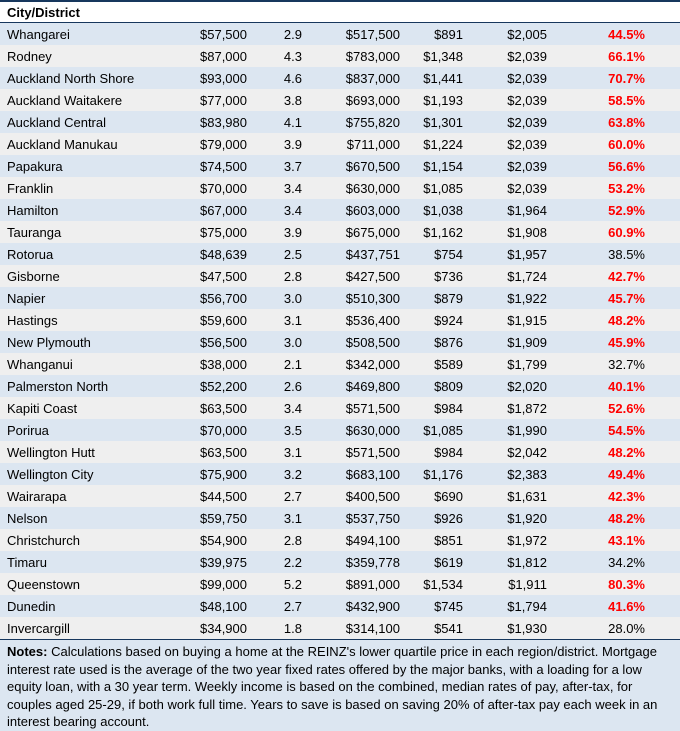 This screenshot has width=680, height=731. I want to click on value-cell: $755,820, so click(372, 122).